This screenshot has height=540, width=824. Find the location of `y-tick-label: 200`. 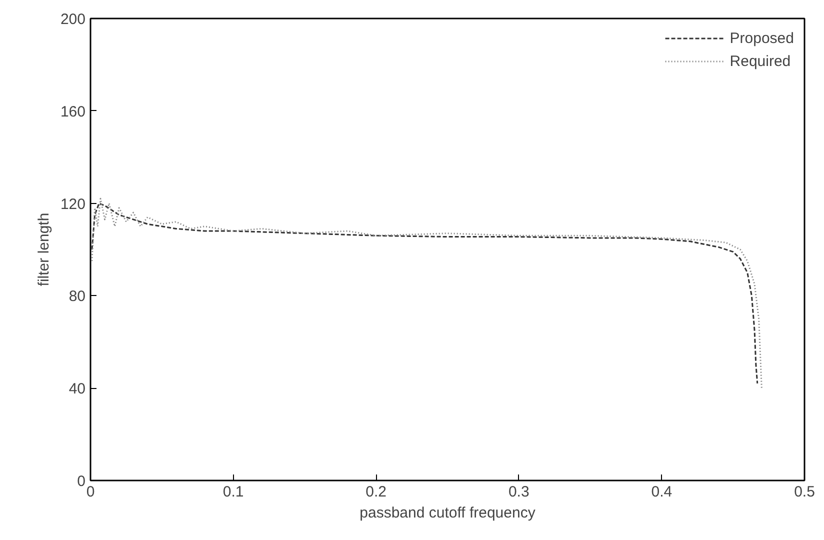

y-tick-label: 200 is located at coordinates (73, 19).